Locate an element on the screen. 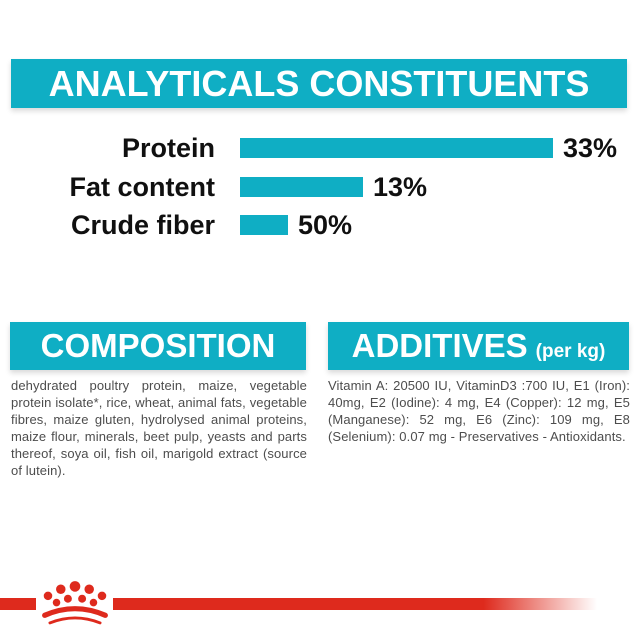  composition-header-band: COMPOSITION is located at coordinates (158, 346).